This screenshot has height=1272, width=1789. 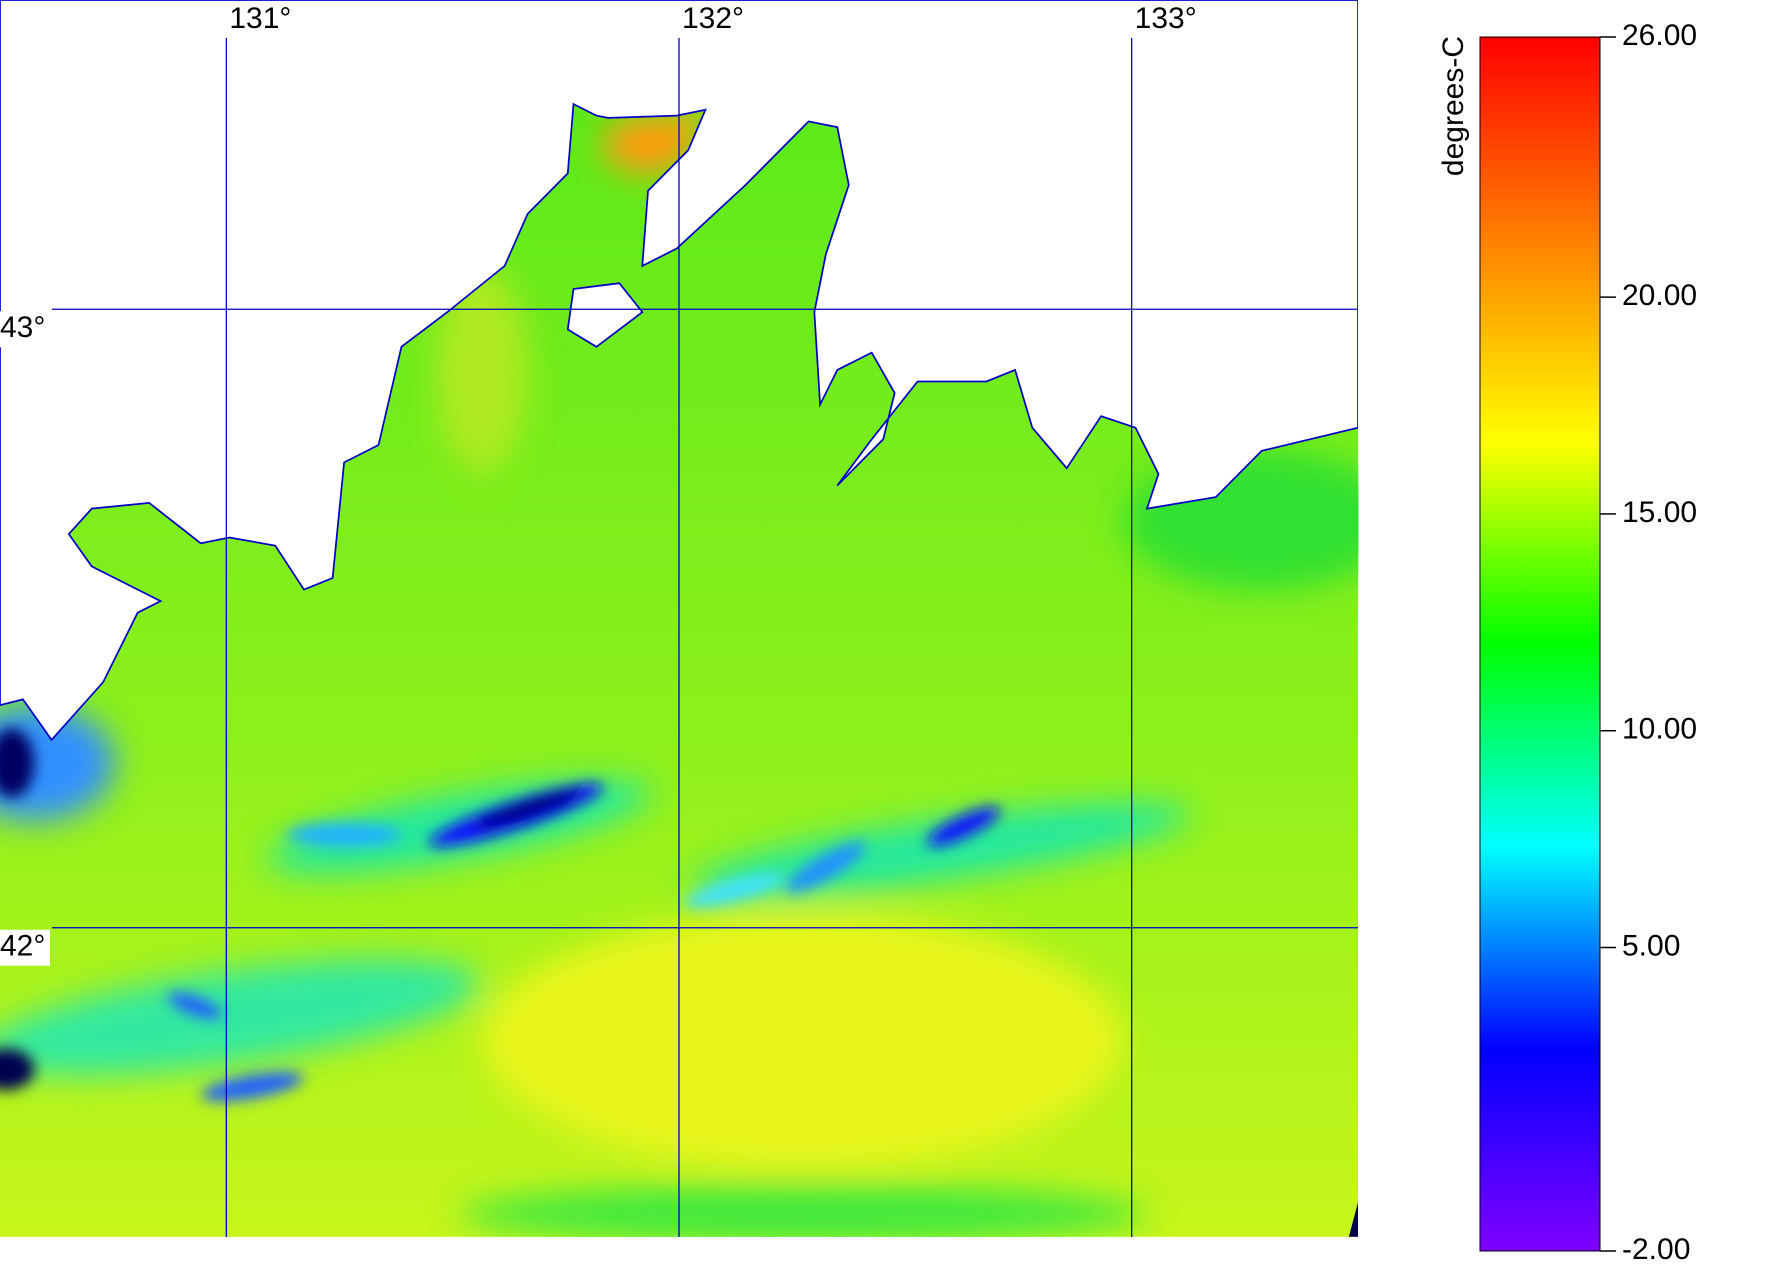 I want to click on island, so click(x=605, y=315).